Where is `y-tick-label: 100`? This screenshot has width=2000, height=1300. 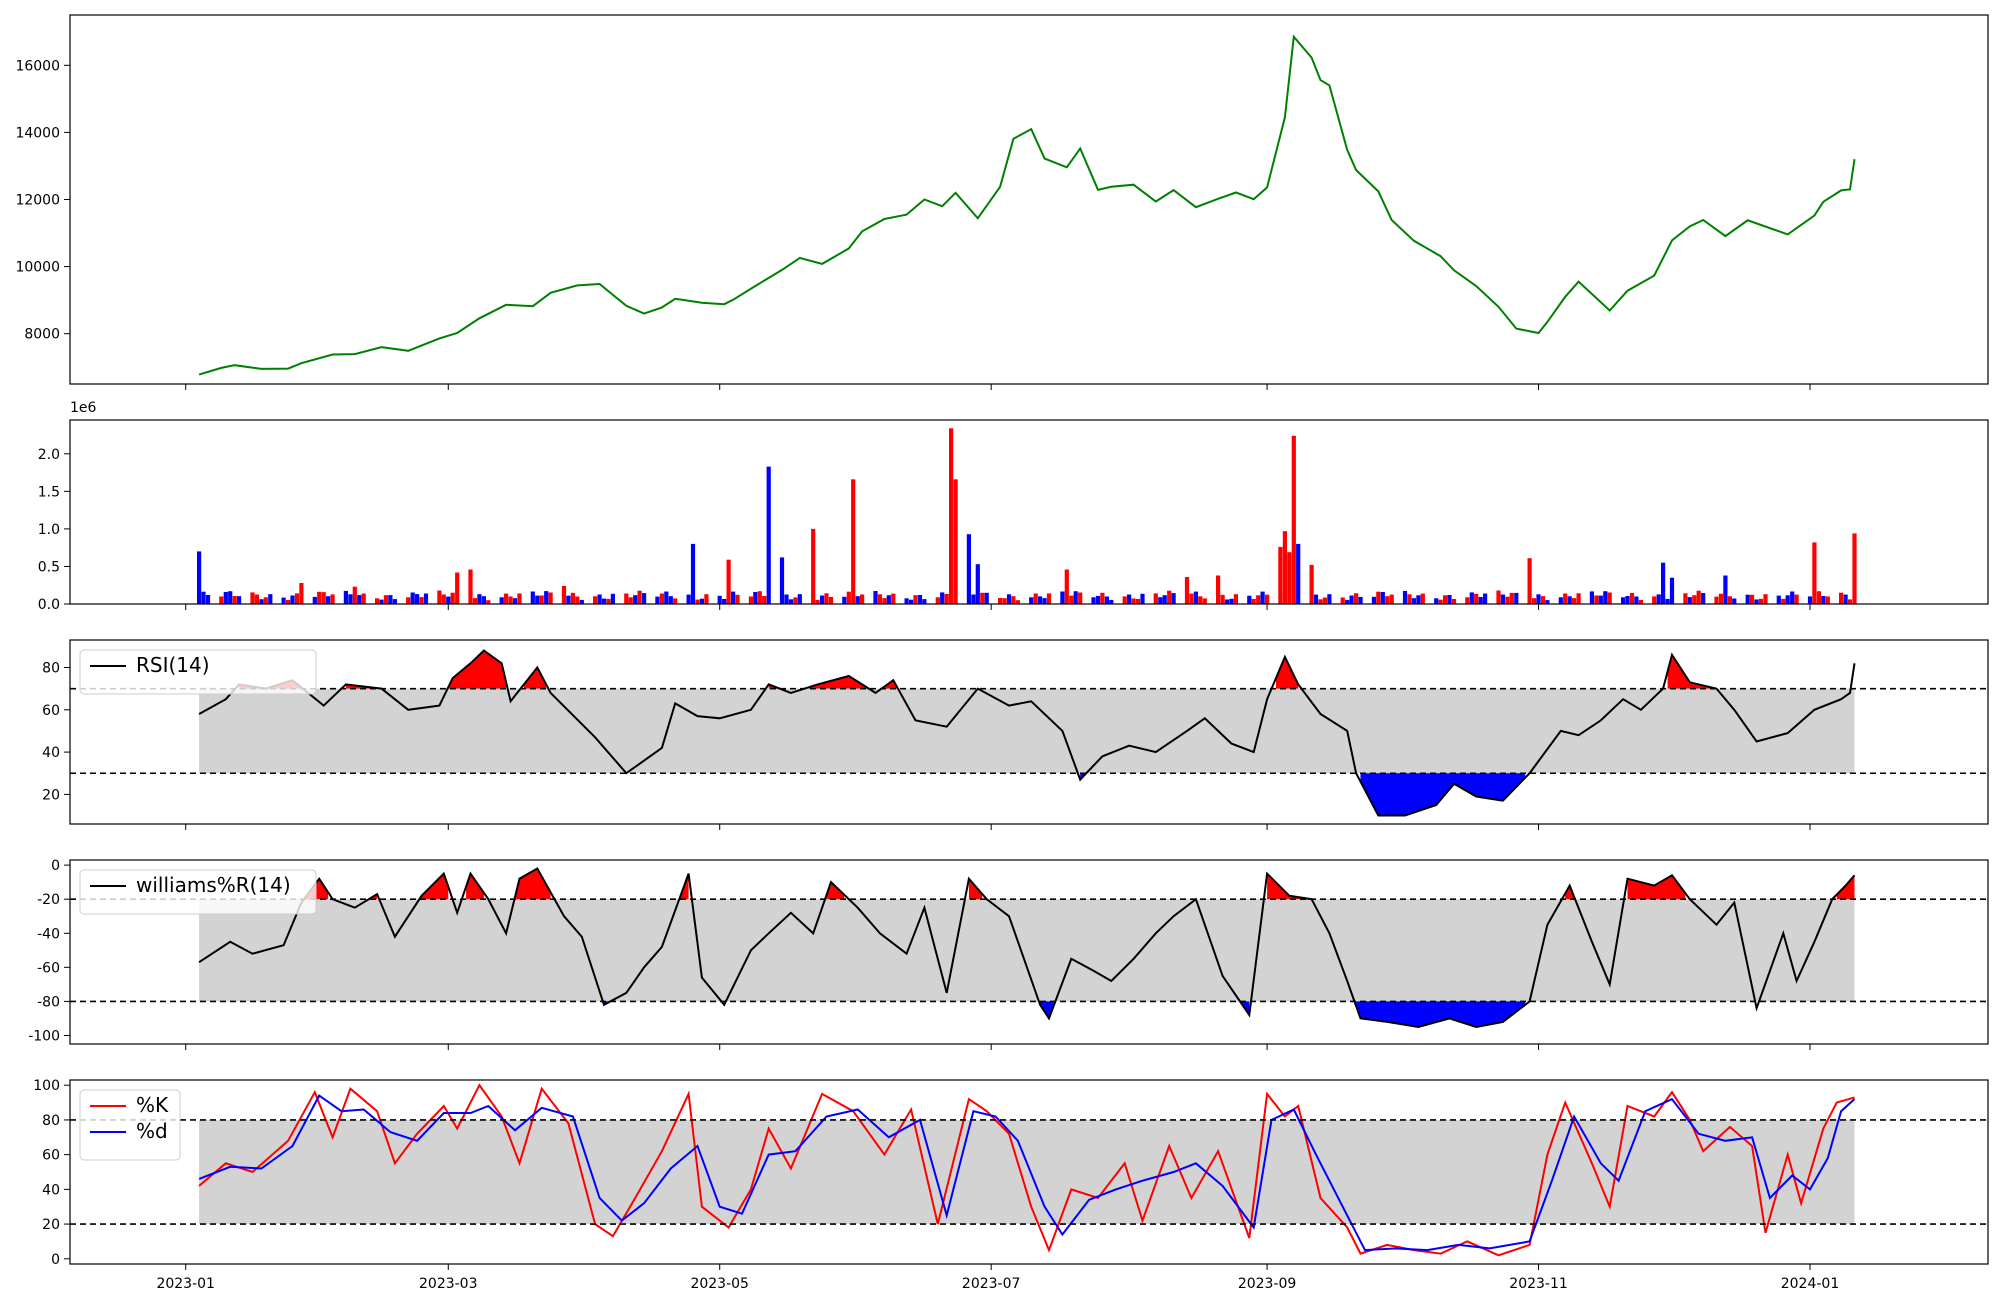 y-tick-label: 100 is located at coordinates (46, 1086).